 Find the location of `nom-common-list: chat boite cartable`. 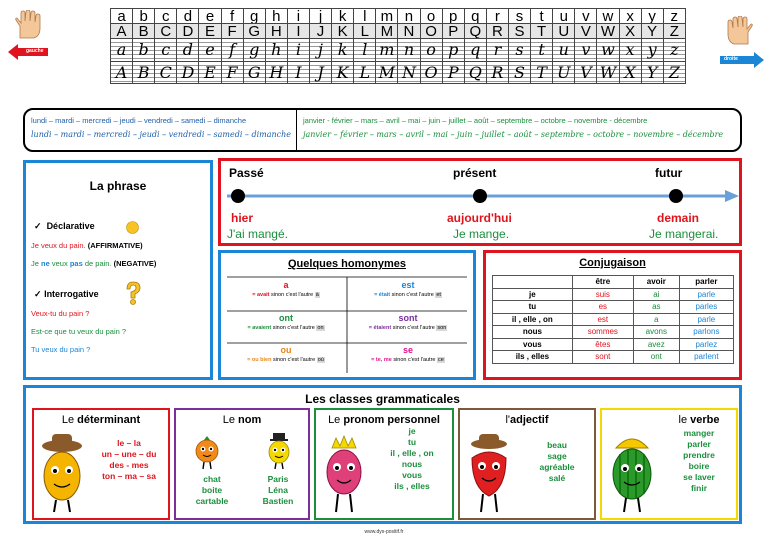

nom-common-list: chat boite cartable is located at coordinates (212, 490).